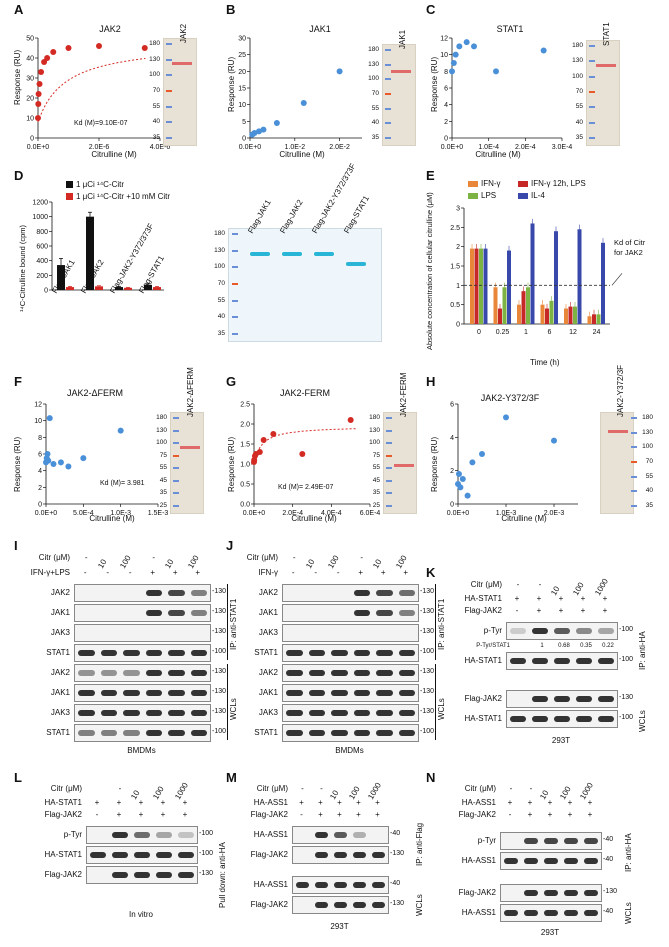  What do you see at coordinates (142, 733) in the screenshot?
I see `blot-i-wcl-row` at bounding box center [142, 733].